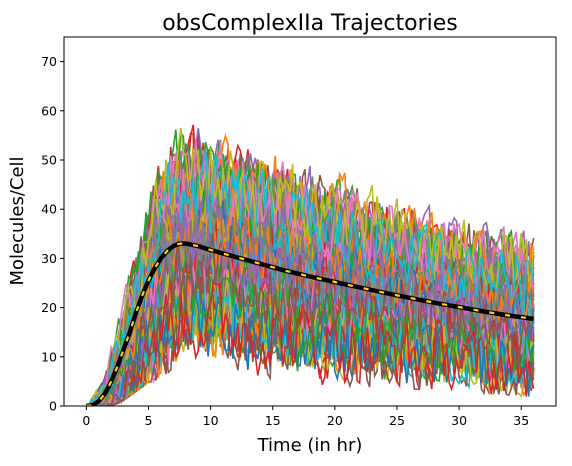 The image size is (572, 466). What do you see at coordinates (52, 234) in the screenshot?
I see `y-axis: 0 10 20 30 40 50 60 70` at bounding box center [52, 234].